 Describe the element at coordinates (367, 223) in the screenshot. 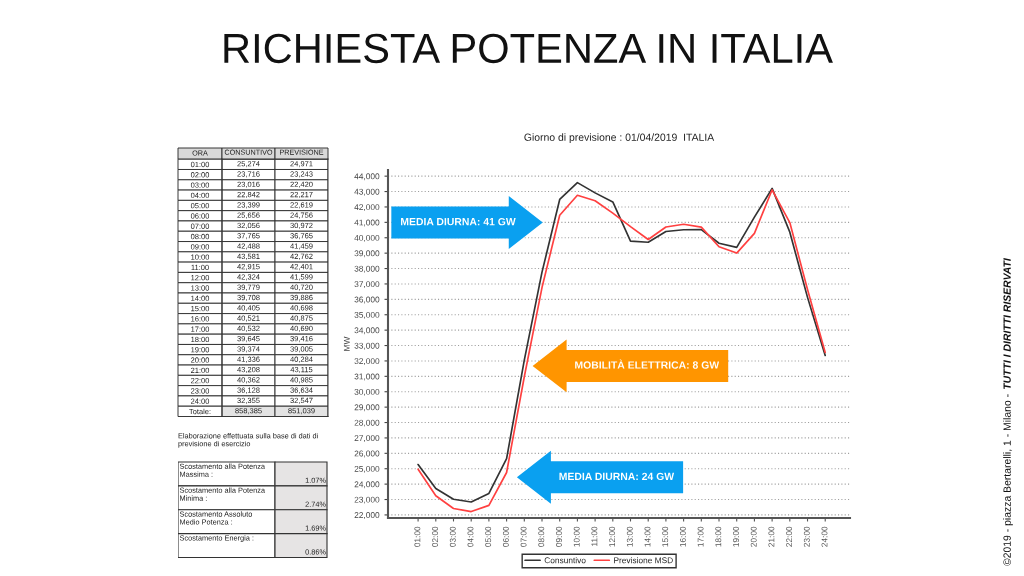

I see `y-tick-label: 41,000` at that location.